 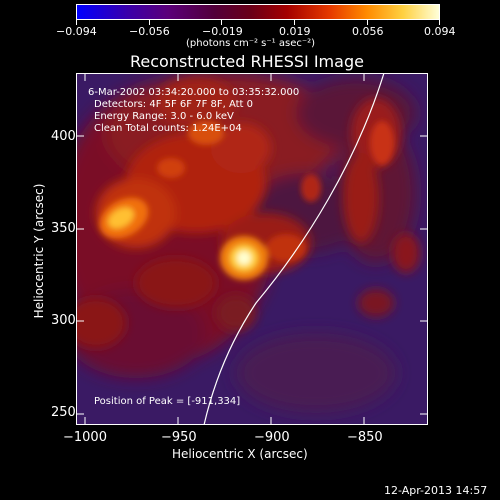 What do you see at coordinates (39, 251) in the screenshot?
I see `y-axis-label: Heliocentric Y (arcsec)` at bounding box center [39, 251].